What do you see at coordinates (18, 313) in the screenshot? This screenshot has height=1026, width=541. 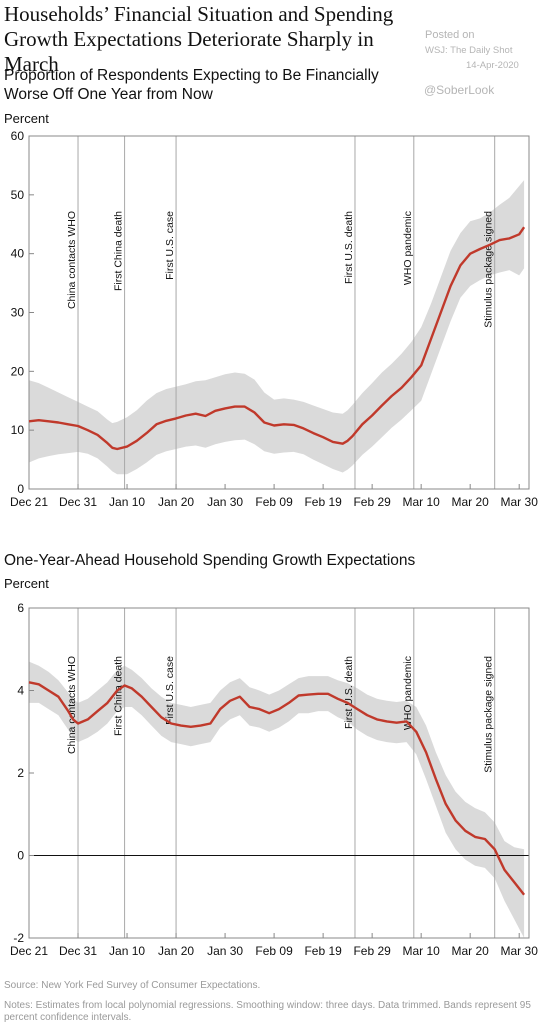 I see `y-tick-label: 30` at bounding box center [18, 313].